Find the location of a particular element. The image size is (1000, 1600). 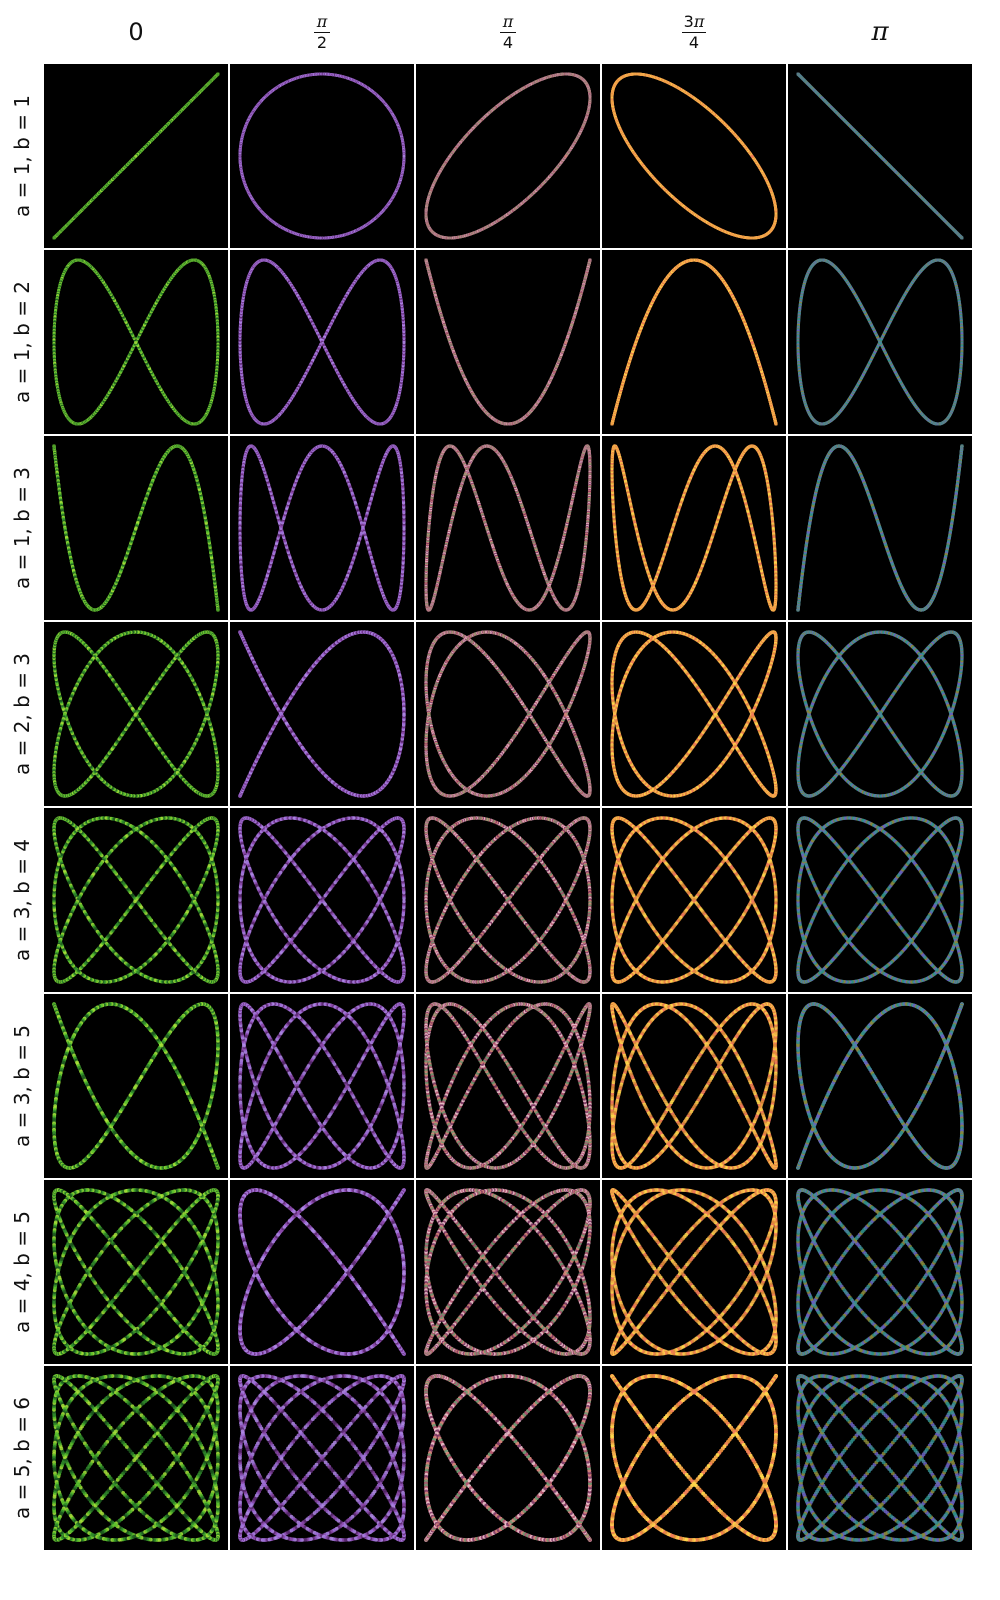

row-header-label: a = 1, b = 2 is located at coordinates (22, 342).